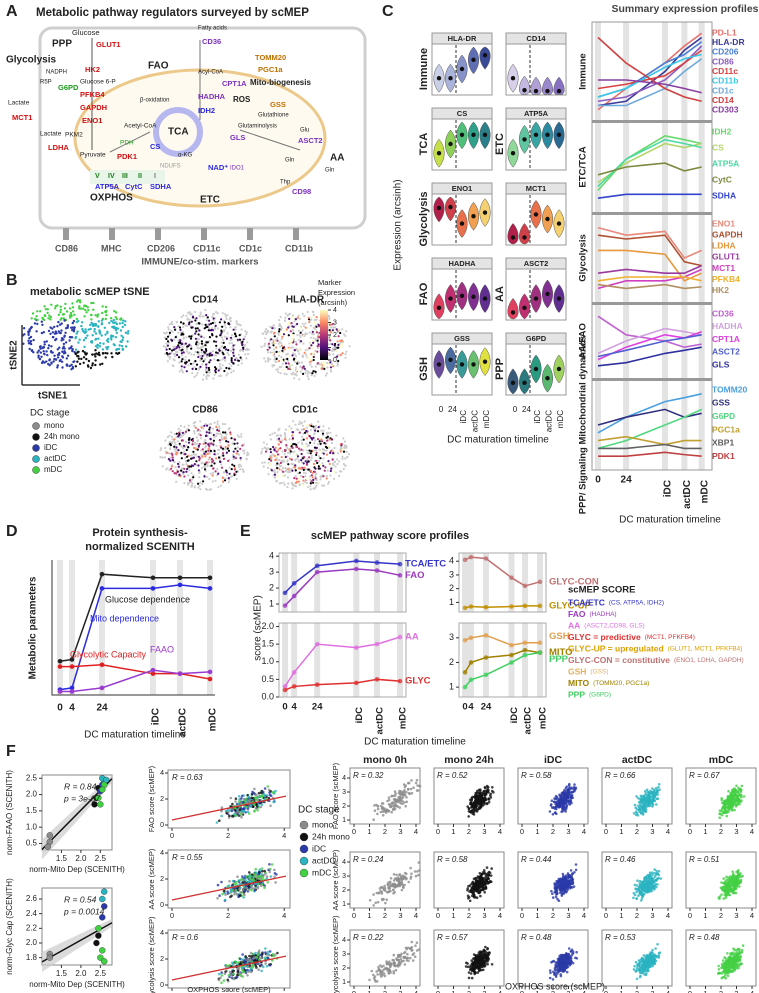  What do you see at coordinates (583, 258) in the screenshot?
I see `group-label: Glycolysis` at bounding box center [583, 258].